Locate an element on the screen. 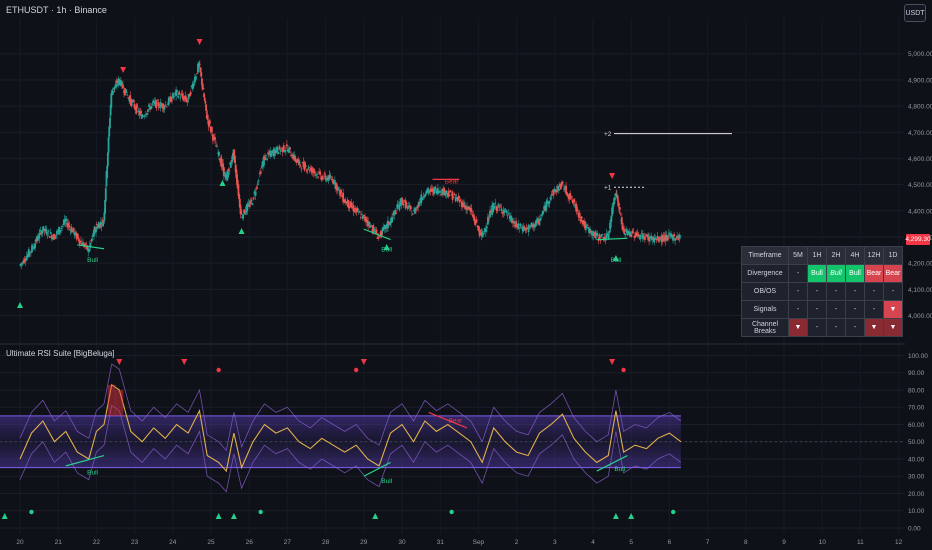 Image resolution: width=932 pixels, height=550 pixels. table-cell: ▼ is located at coordinates (874, 327).